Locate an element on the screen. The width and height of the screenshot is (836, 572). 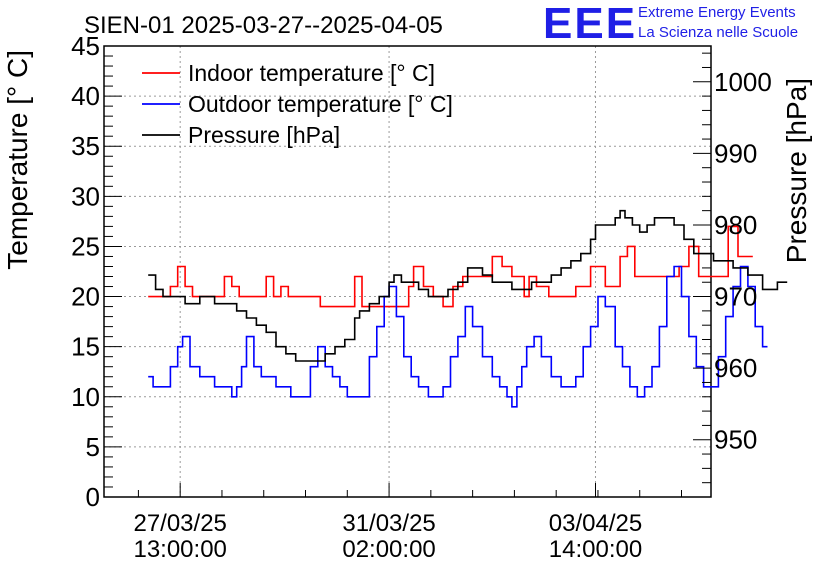
y-axis-left-label: Temperature [° C] is located at coordinates (17, 160).